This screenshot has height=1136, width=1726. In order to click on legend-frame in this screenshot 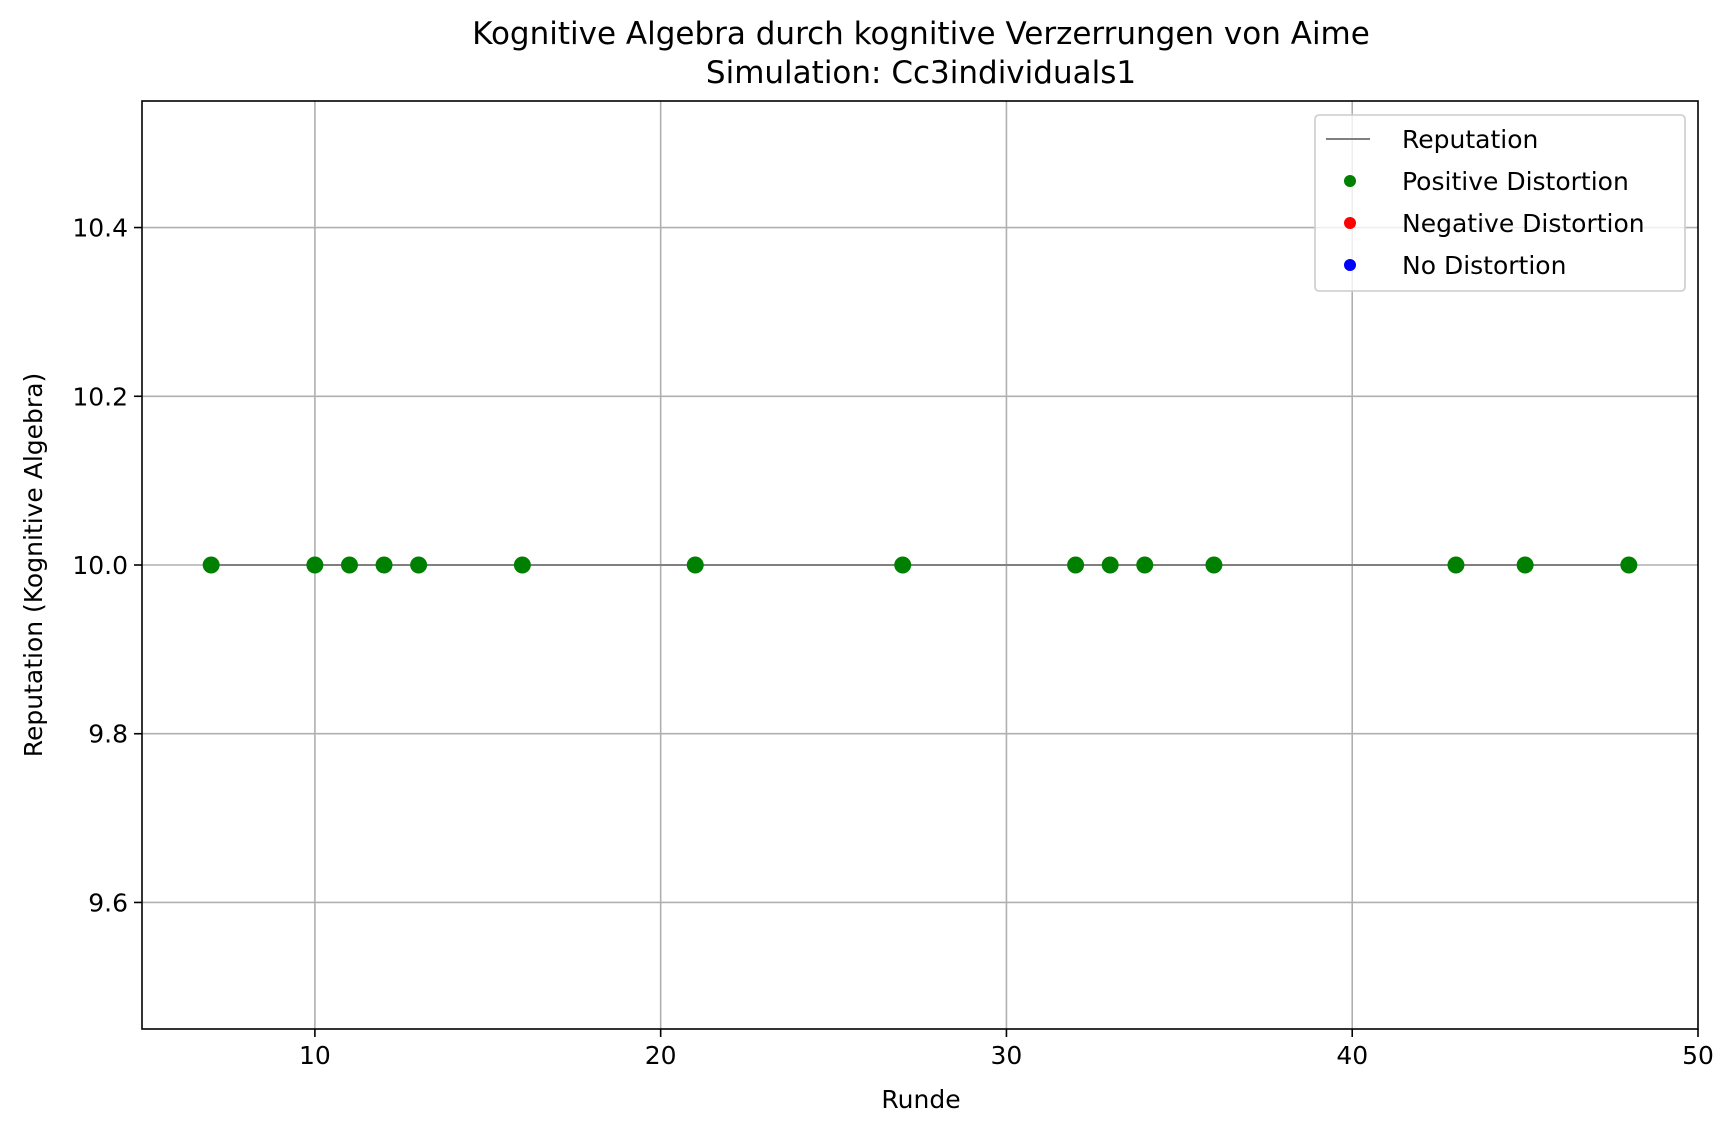, I will do `click(1500, 203)`.